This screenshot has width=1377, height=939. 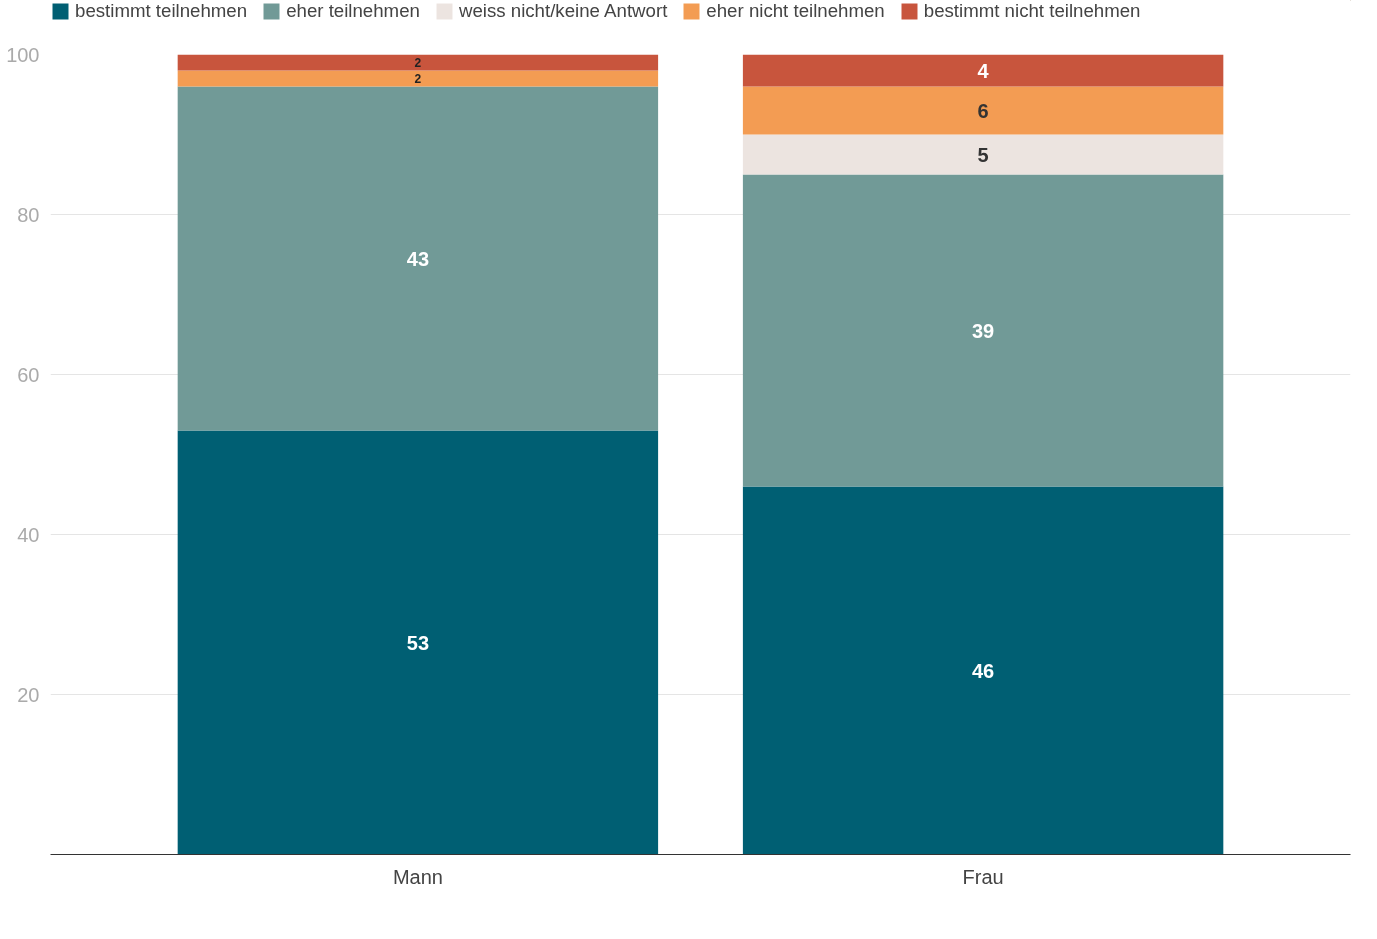 What do you see at coordinates (28, 694) in the screenshot?
I see `y-tick-label: 20` at bounding box center [28, 694].